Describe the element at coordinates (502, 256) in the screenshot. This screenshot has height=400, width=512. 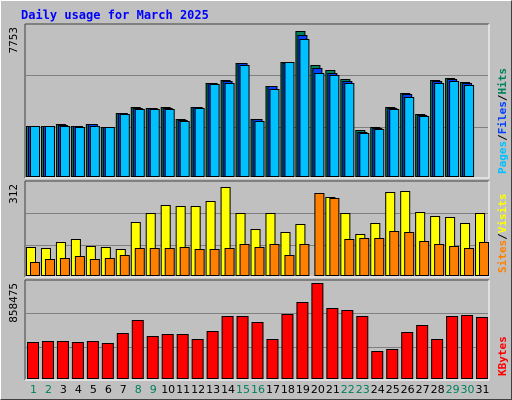
I see `legend-sites: Sites` at that location.